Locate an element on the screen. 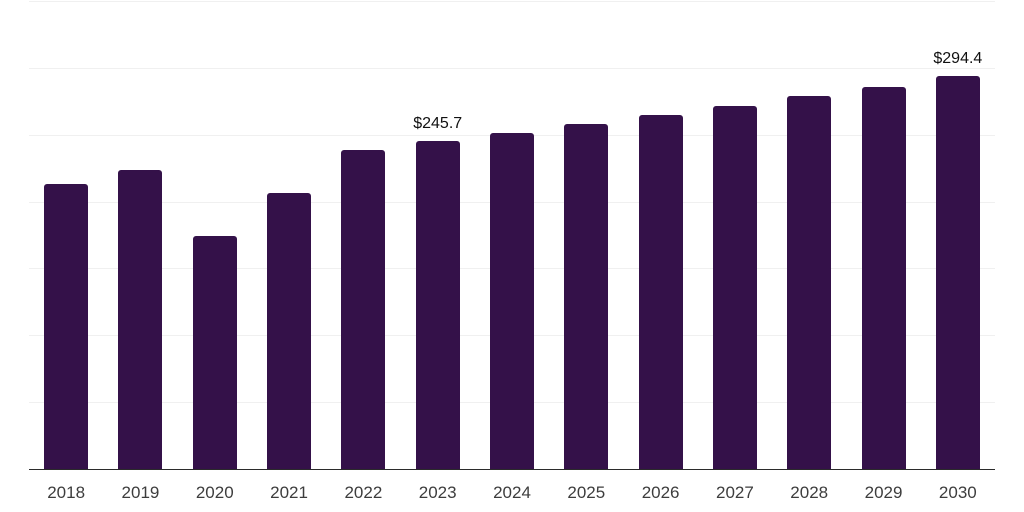  bar-2026 is located at coordinates (660, 292).